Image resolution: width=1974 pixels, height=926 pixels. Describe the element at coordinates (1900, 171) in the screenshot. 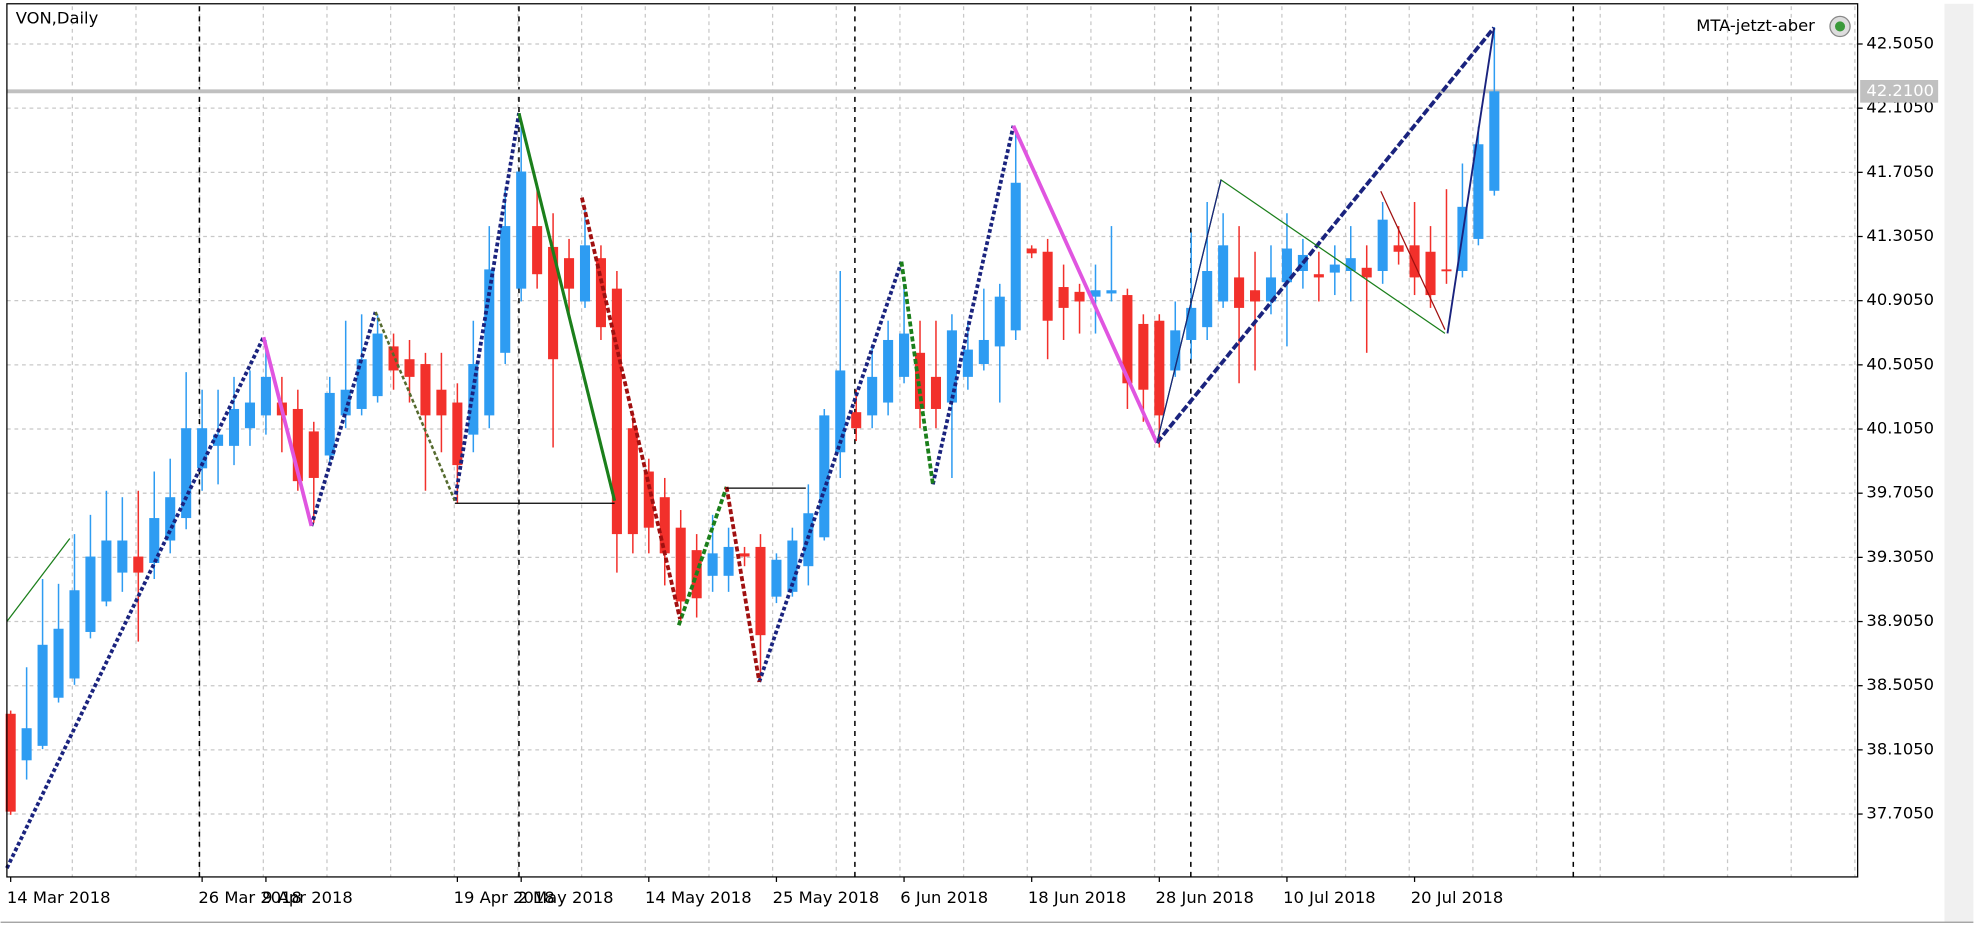

I see `y-tick-label: 41.7050` at that location.